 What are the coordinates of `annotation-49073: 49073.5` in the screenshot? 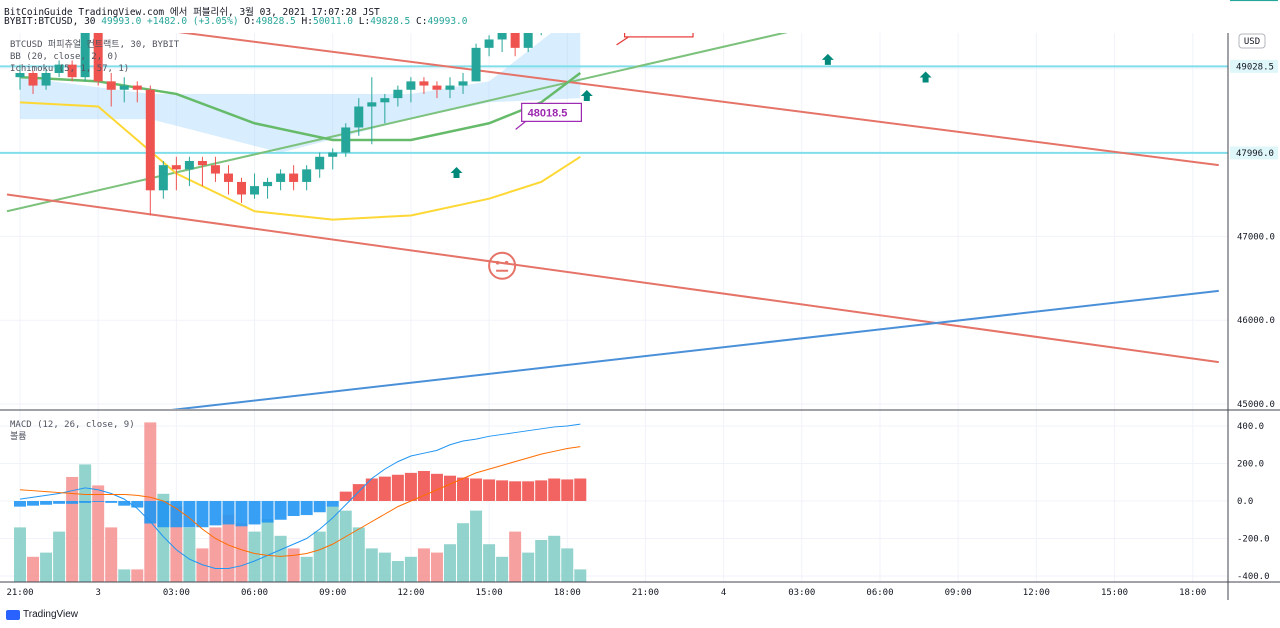 It's located at (655, 39).